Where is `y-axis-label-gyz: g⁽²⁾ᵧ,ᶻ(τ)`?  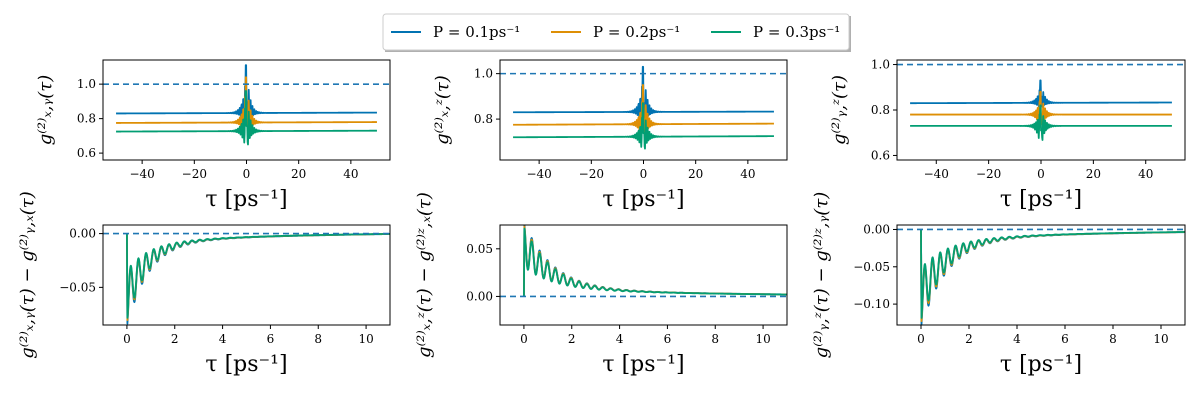
y-axis-label-gyz: g⁽²⁾ᵧ,ᶻ(τ) is located at coordinates (839, 110).